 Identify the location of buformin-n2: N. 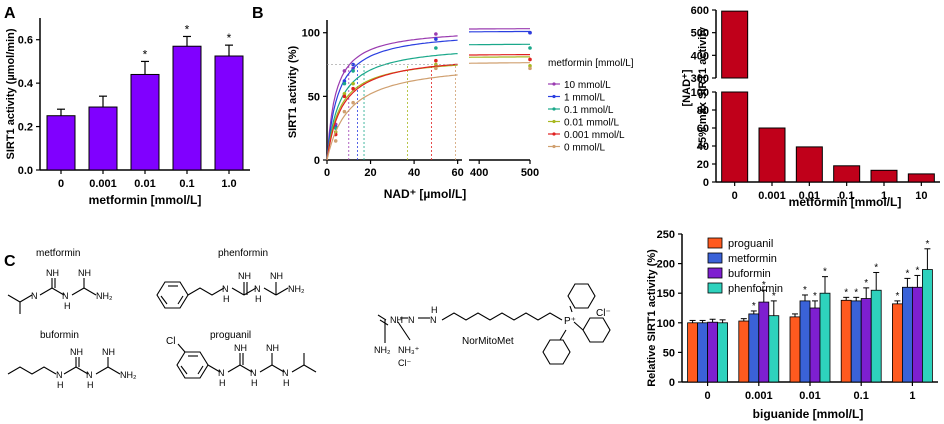
(89, 375).